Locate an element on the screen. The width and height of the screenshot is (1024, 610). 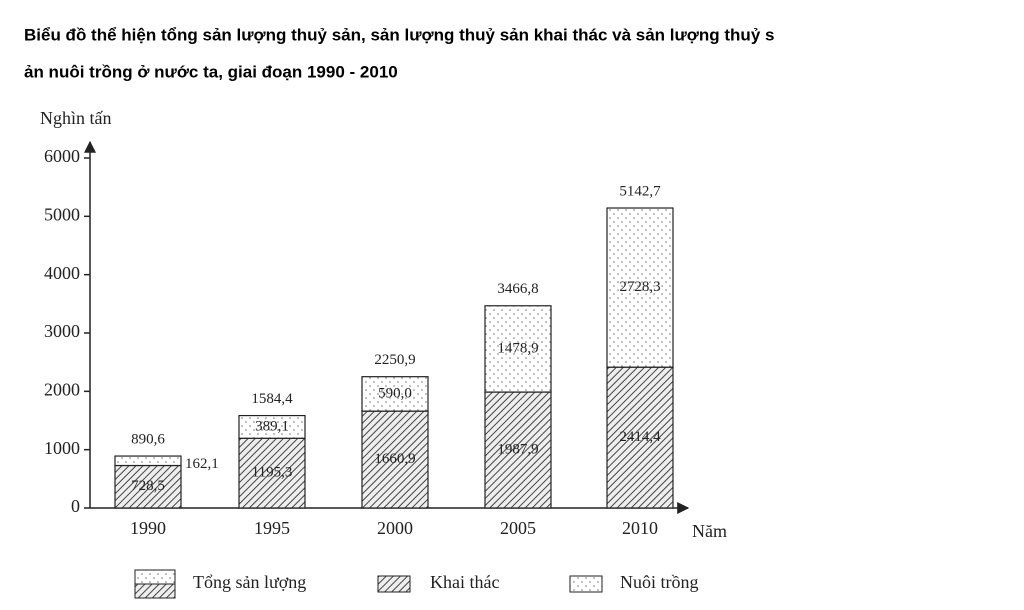
value-label: 590,0 is located at coordinates (395, 393).